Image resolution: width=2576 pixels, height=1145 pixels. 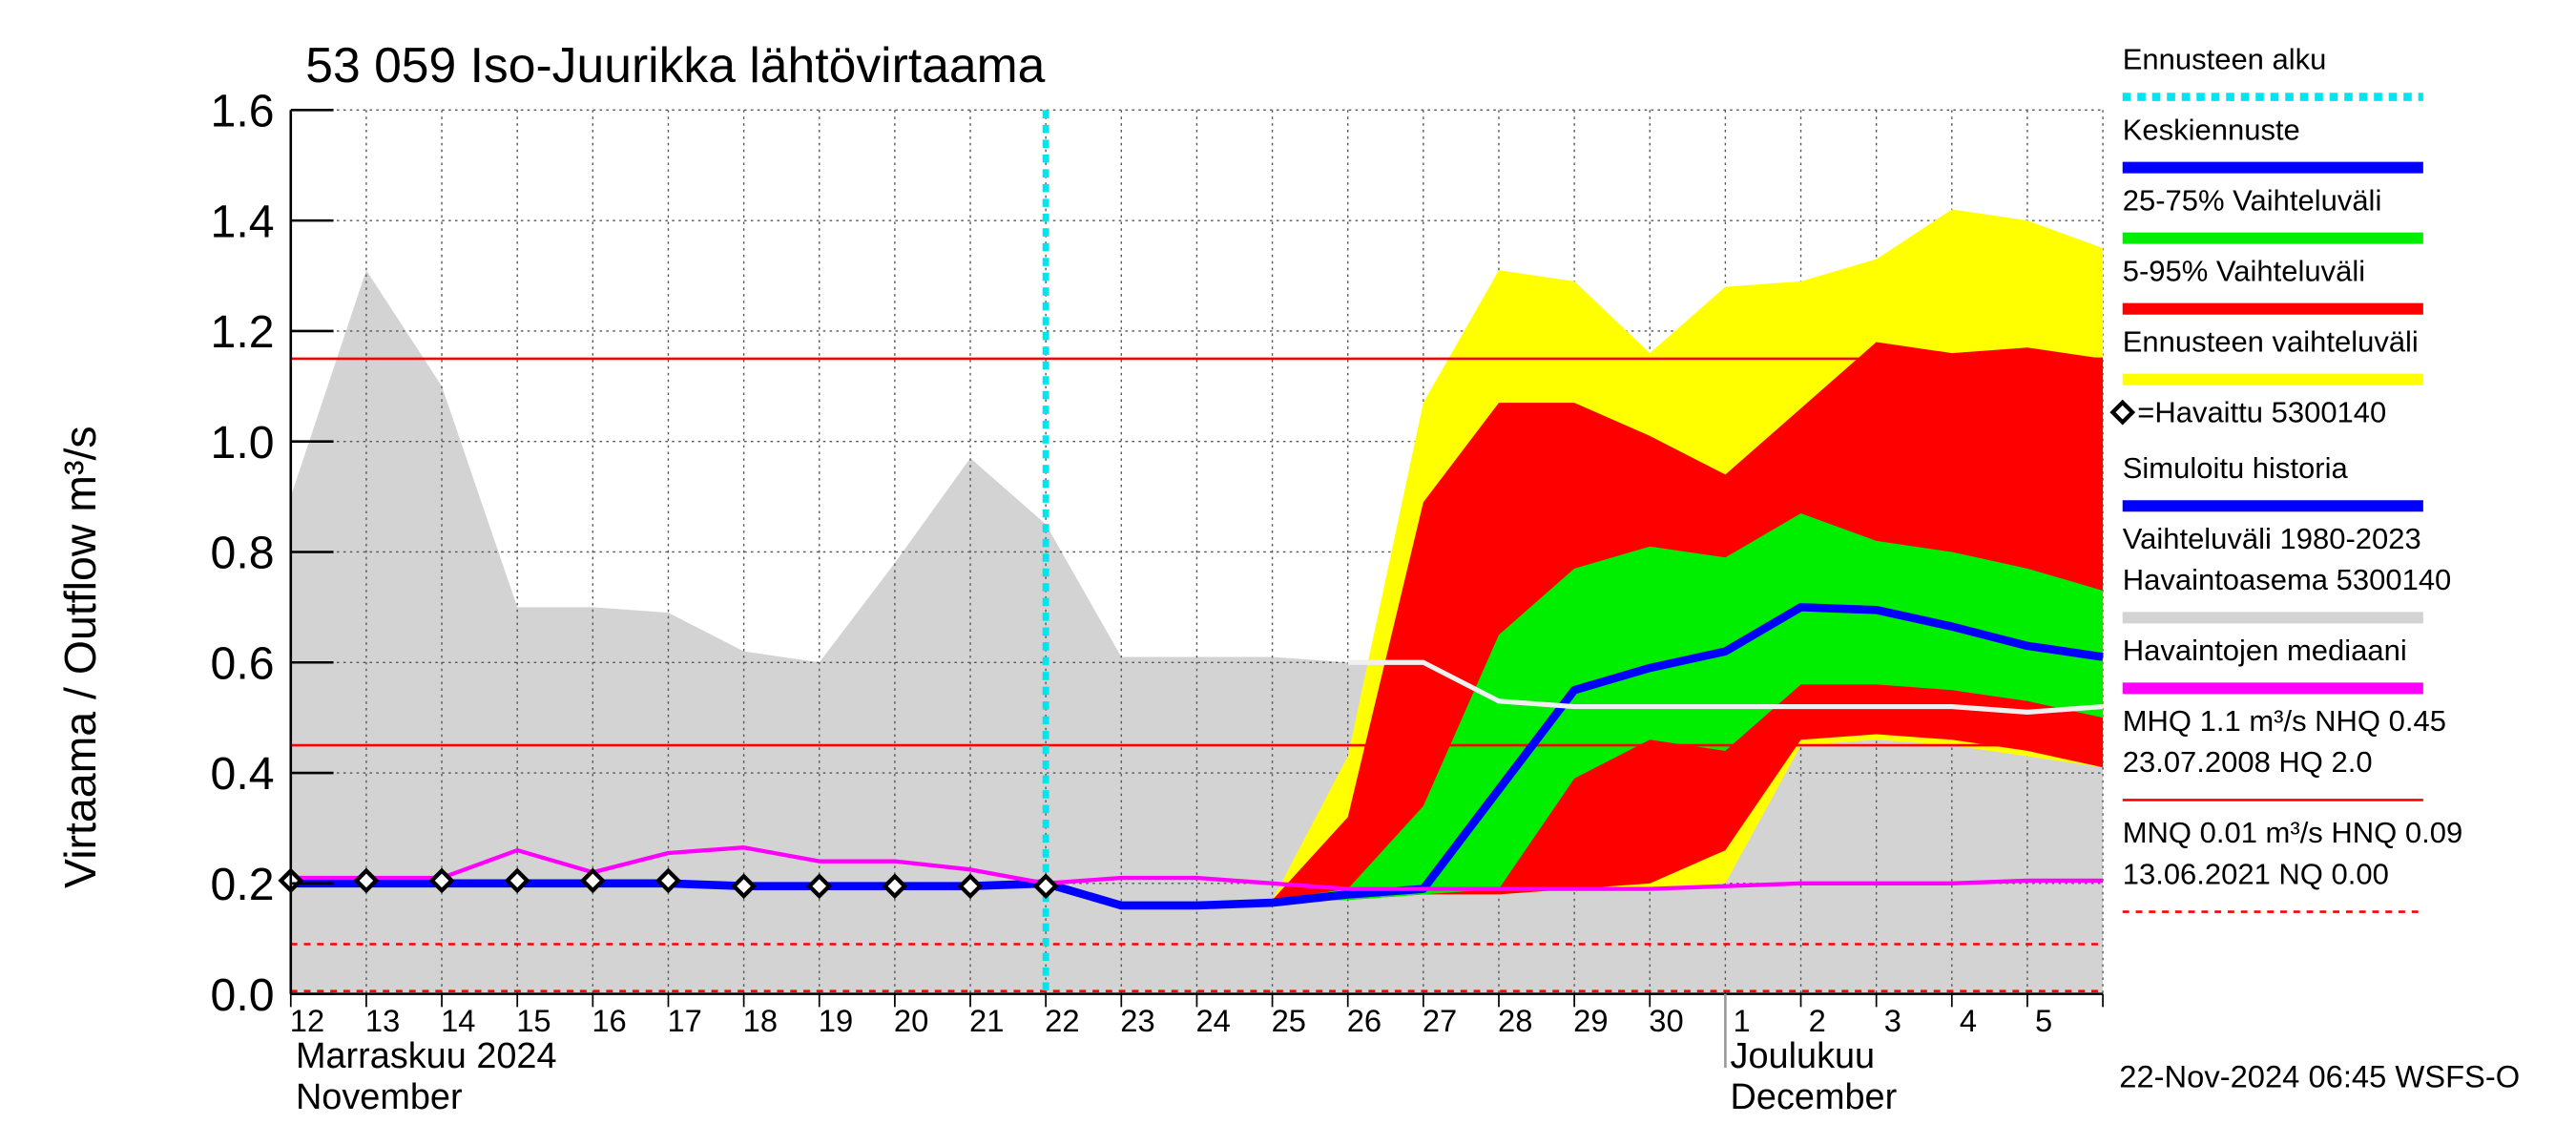 What do you see at coordinates (2122, 413) in the screenshot?
I see `legend-swatch` at bounding box center [2122, 413].